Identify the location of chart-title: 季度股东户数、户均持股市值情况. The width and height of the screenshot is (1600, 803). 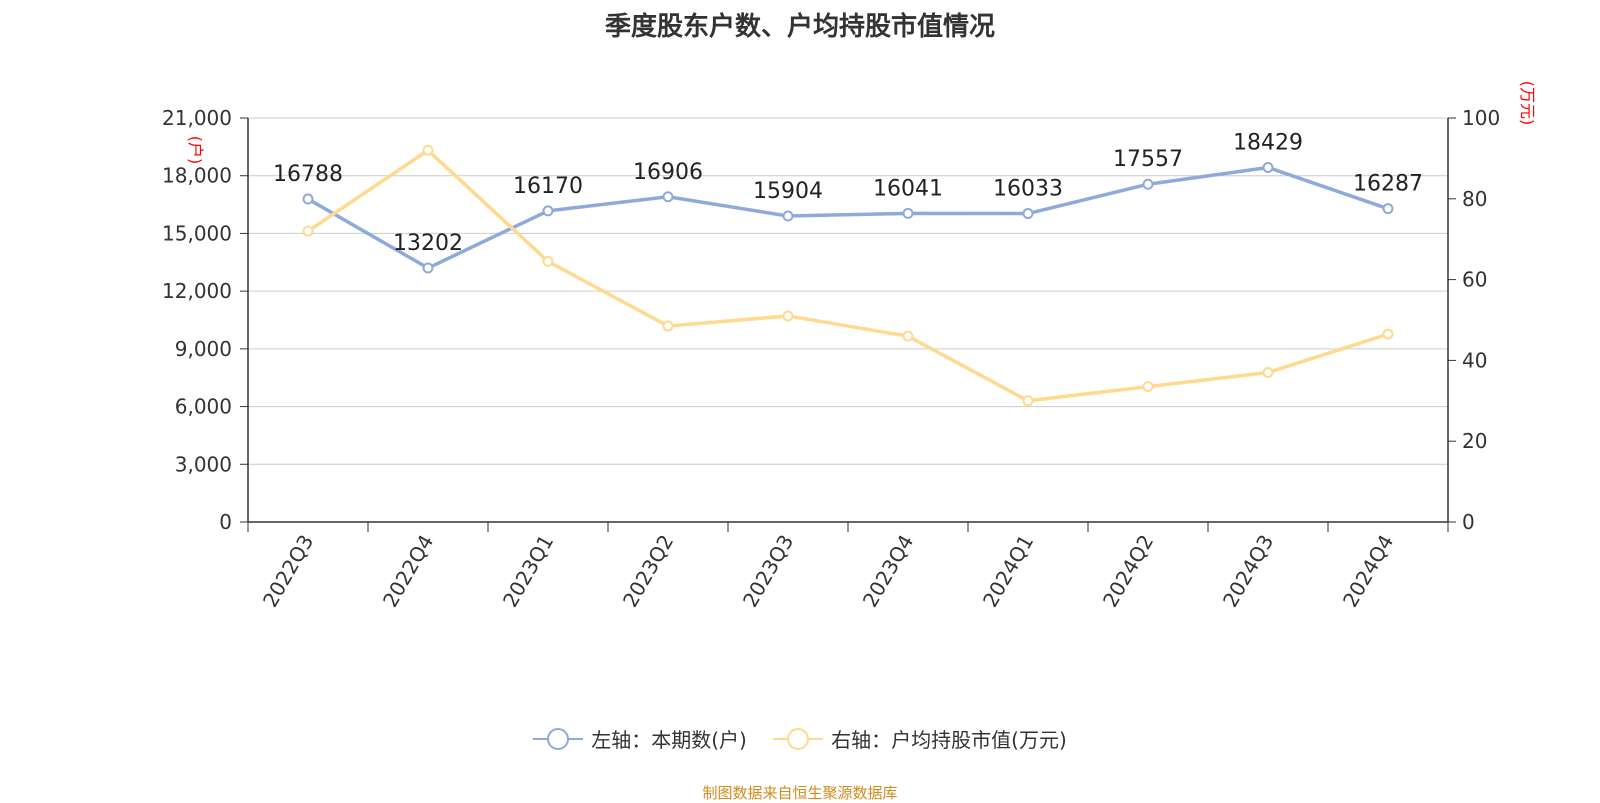
(799, 27).